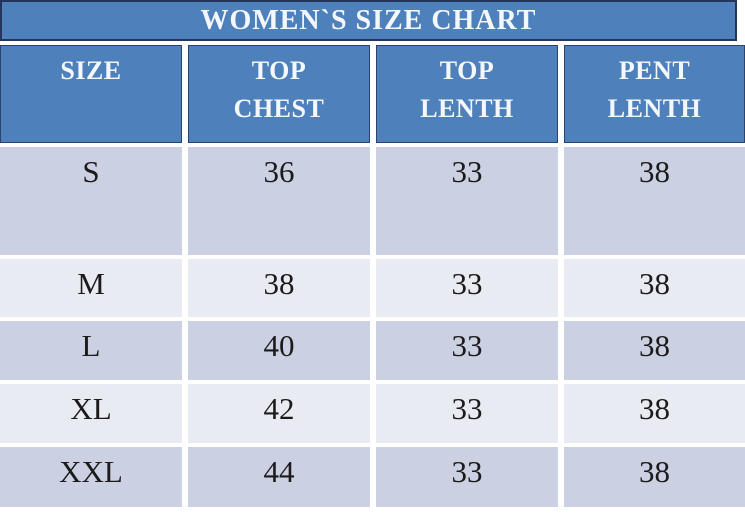  What do you see at coordinates (279, 288) in the screenshot?
I see `cell-top-chest: 38` at bounding box center [279, 288].